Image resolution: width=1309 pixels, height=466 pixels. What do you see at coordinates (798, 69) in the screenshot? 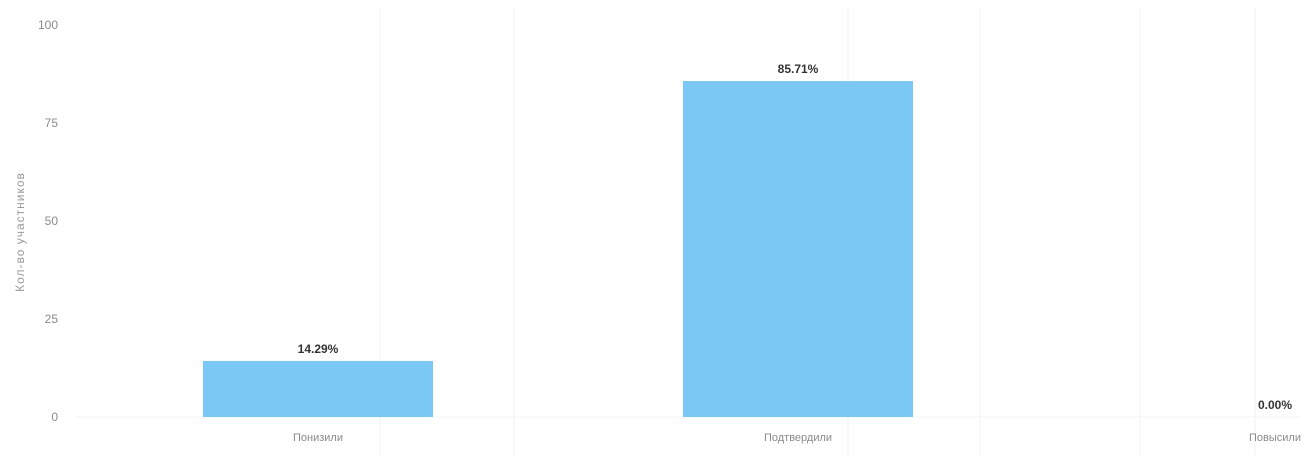
I see `data-label: 85.71%` at bounding box center [798, 69].